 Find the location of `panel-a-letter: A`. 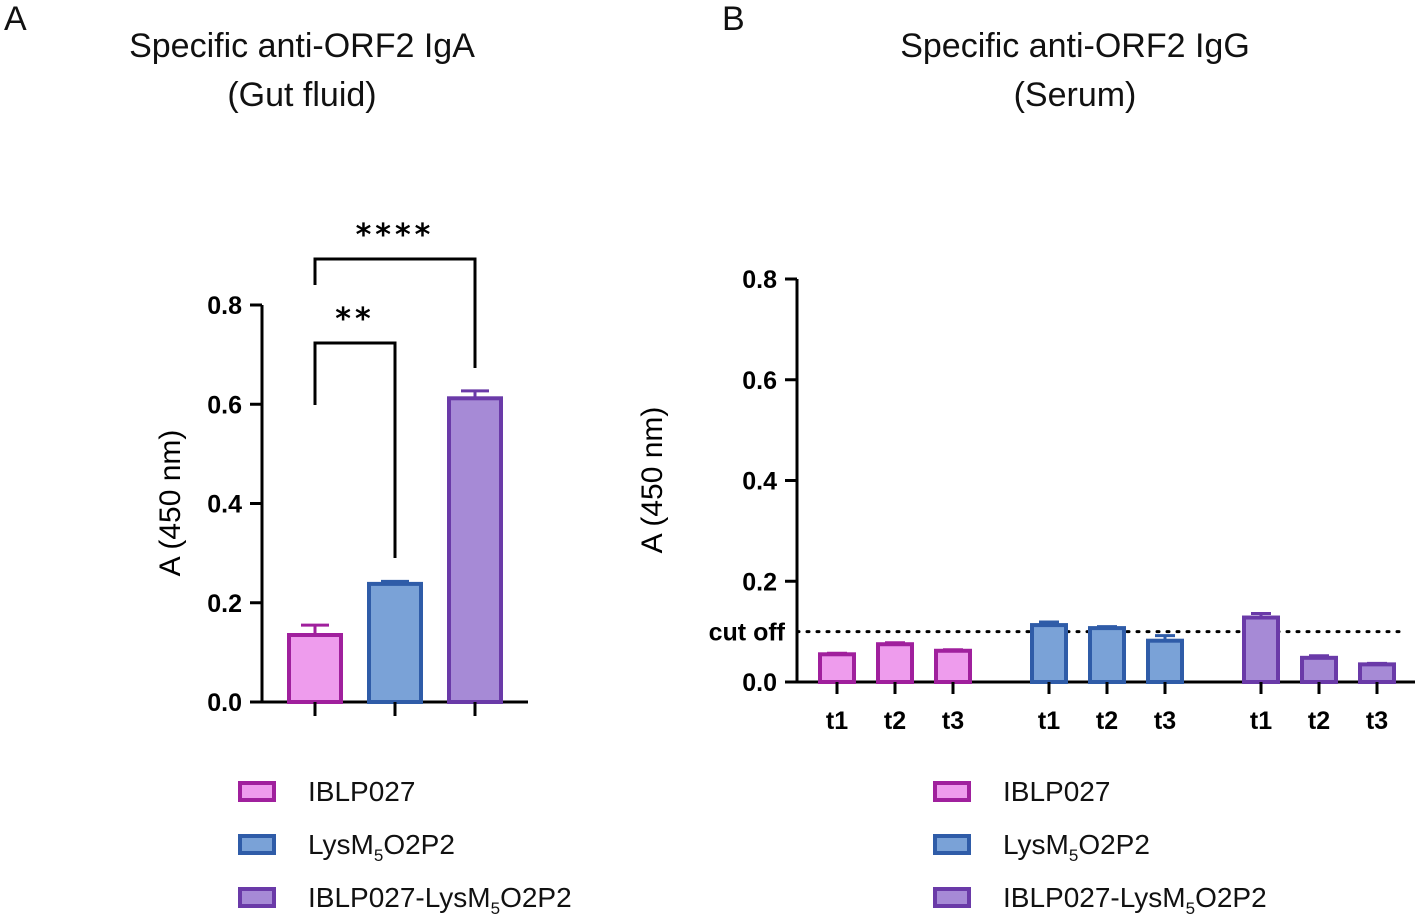

panel-a-letter: A is located at coordinates (15, 19).